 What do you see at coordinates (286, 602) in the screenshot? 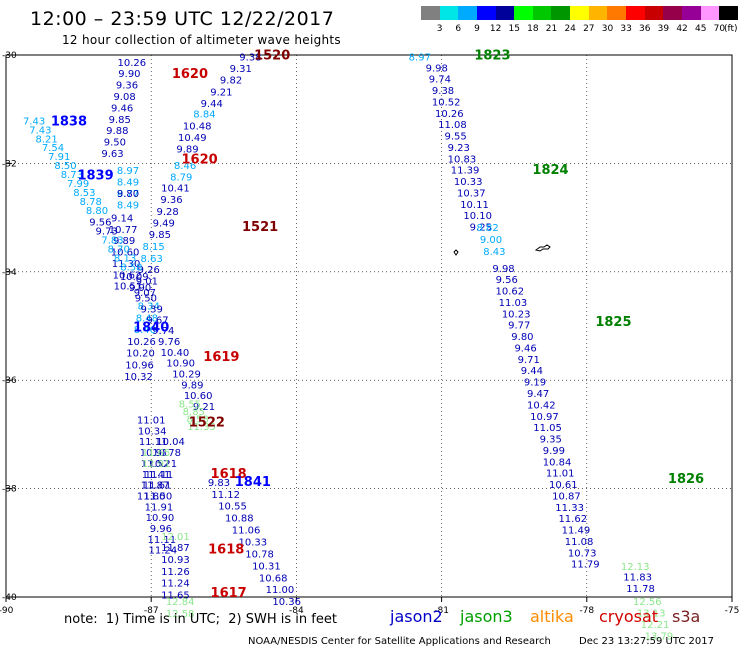
I see `wave-height-value: 10.36` at bounding box center [286, 602].